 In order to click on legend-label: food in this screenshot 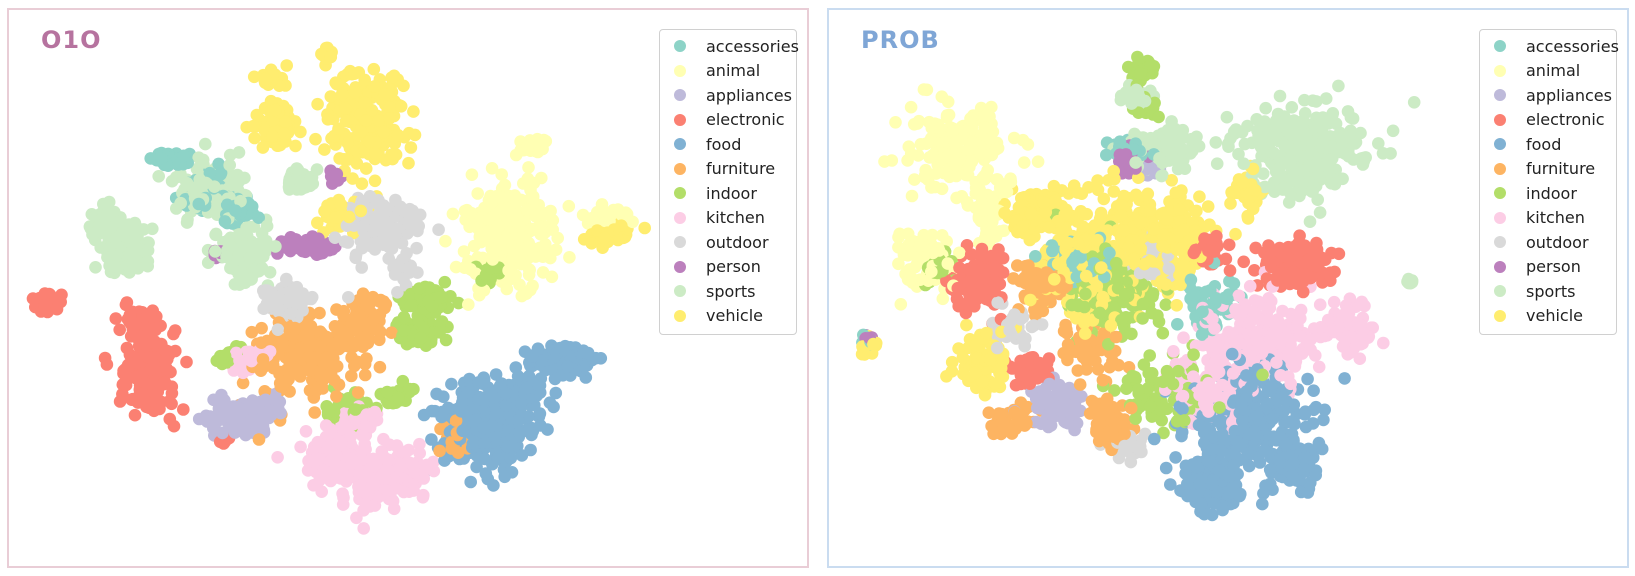, I will do `click(724, 144)`.